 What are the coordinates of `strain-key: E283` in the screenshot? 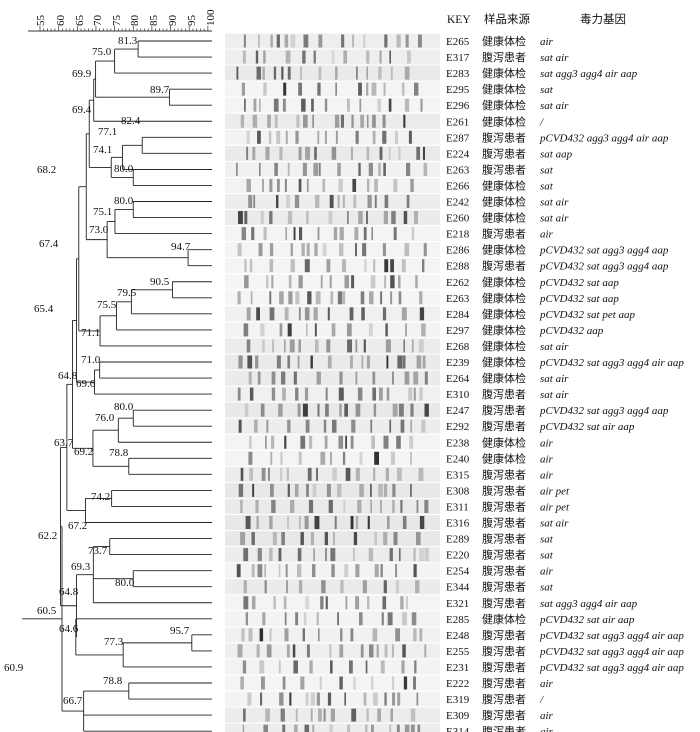 It's located at (458, 74).